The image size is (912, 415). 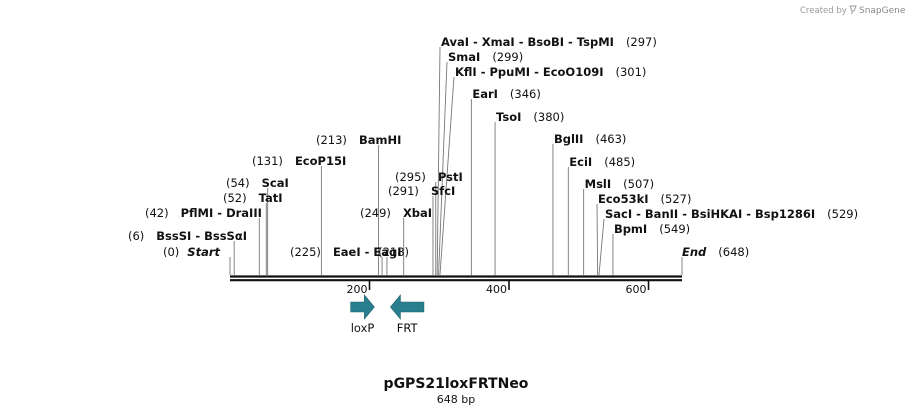 I want to click on start-marker-label: (0) Start, so click(x=192, y=252).